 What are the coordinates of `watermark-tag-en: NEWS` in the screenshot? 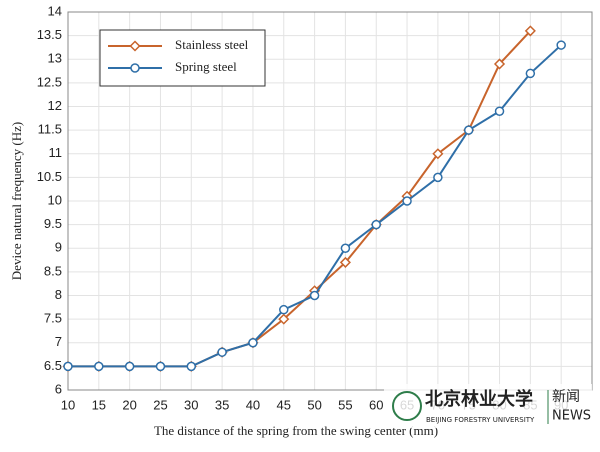 It's located at (571, 416).